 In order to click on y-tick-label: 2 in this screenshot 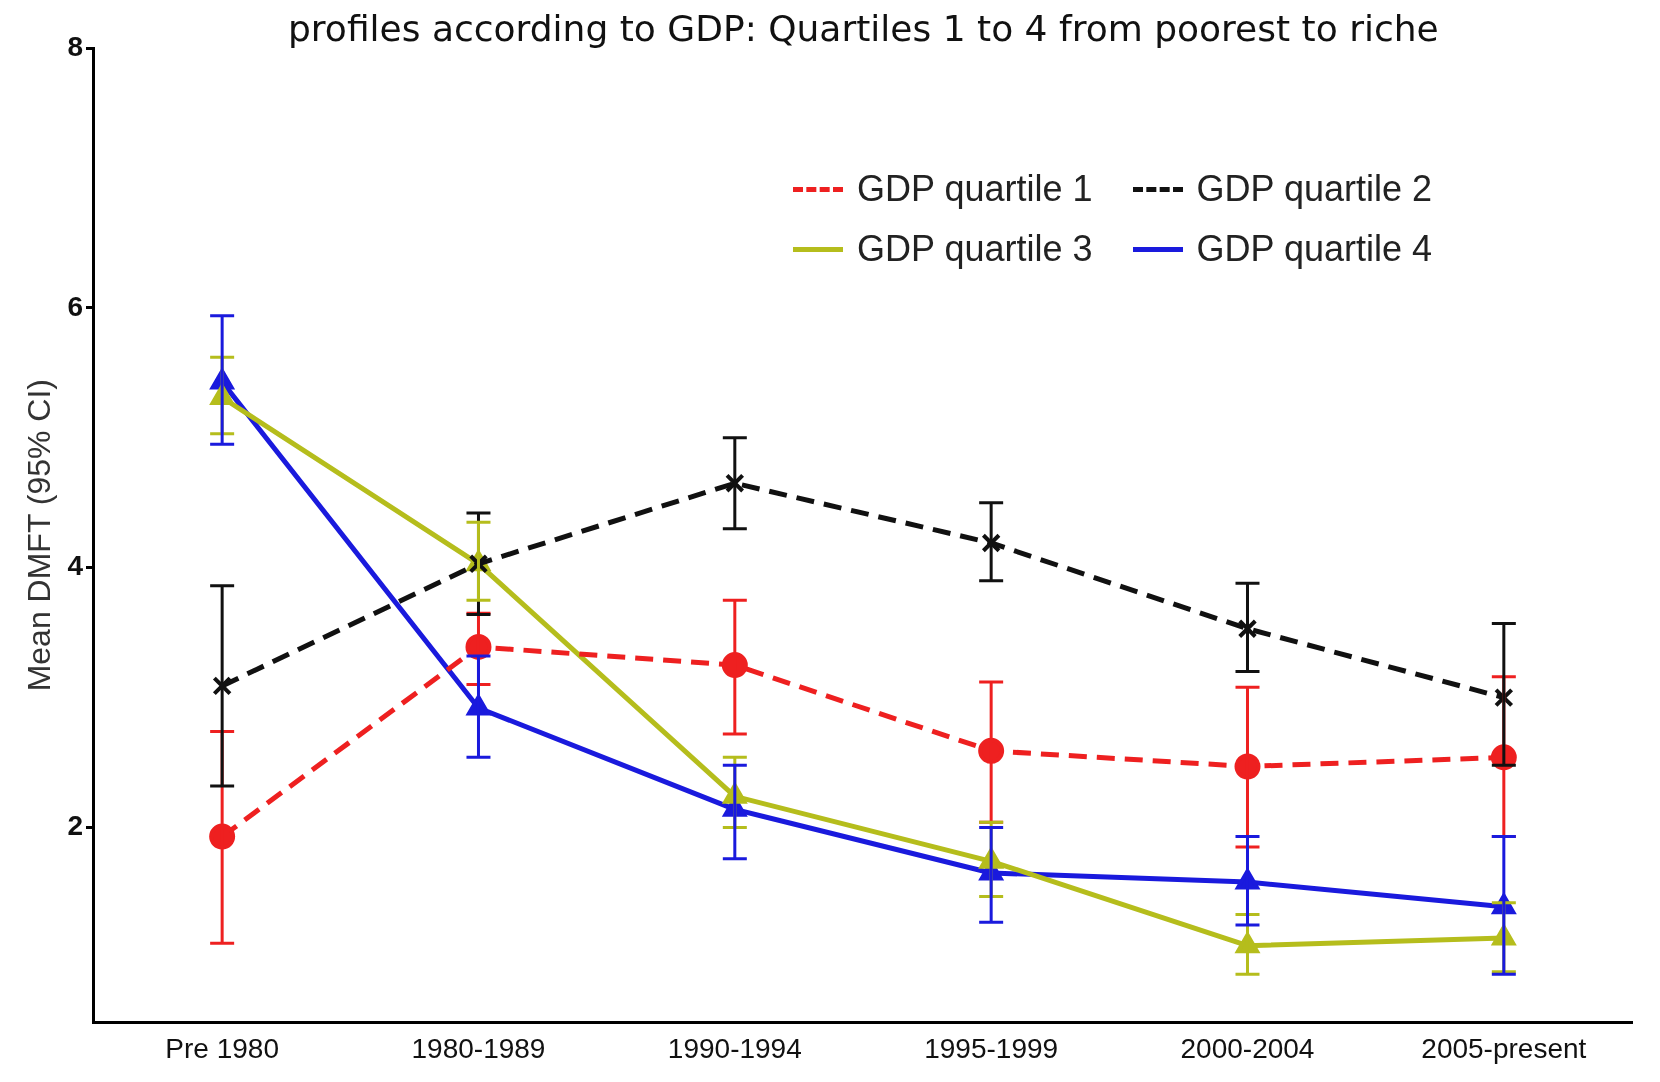, I will do `click(75, 826)`.